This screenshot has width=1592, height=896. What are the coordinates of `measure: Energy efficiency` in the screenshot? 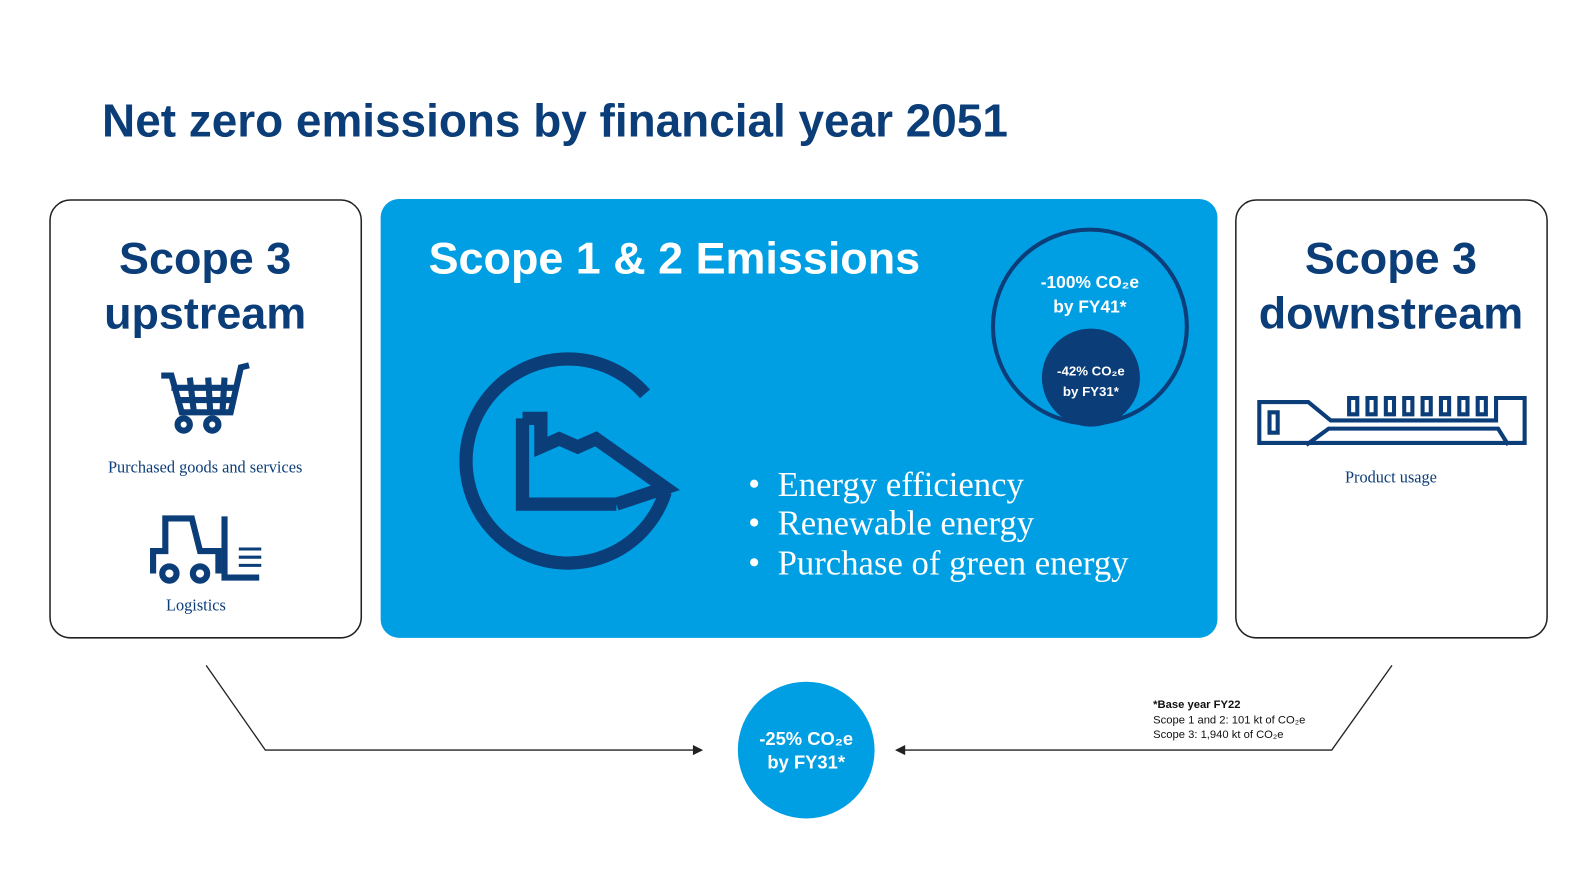 It's located at (901, 484).